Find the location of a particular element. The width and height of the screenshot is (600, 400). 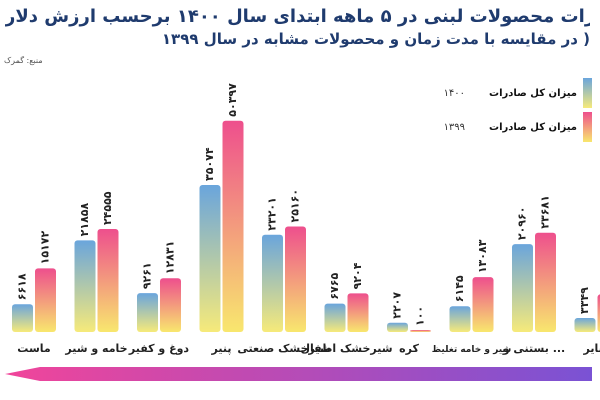

legend-label-1400: میزان کل صادرات is located at coordinates (533, 93).